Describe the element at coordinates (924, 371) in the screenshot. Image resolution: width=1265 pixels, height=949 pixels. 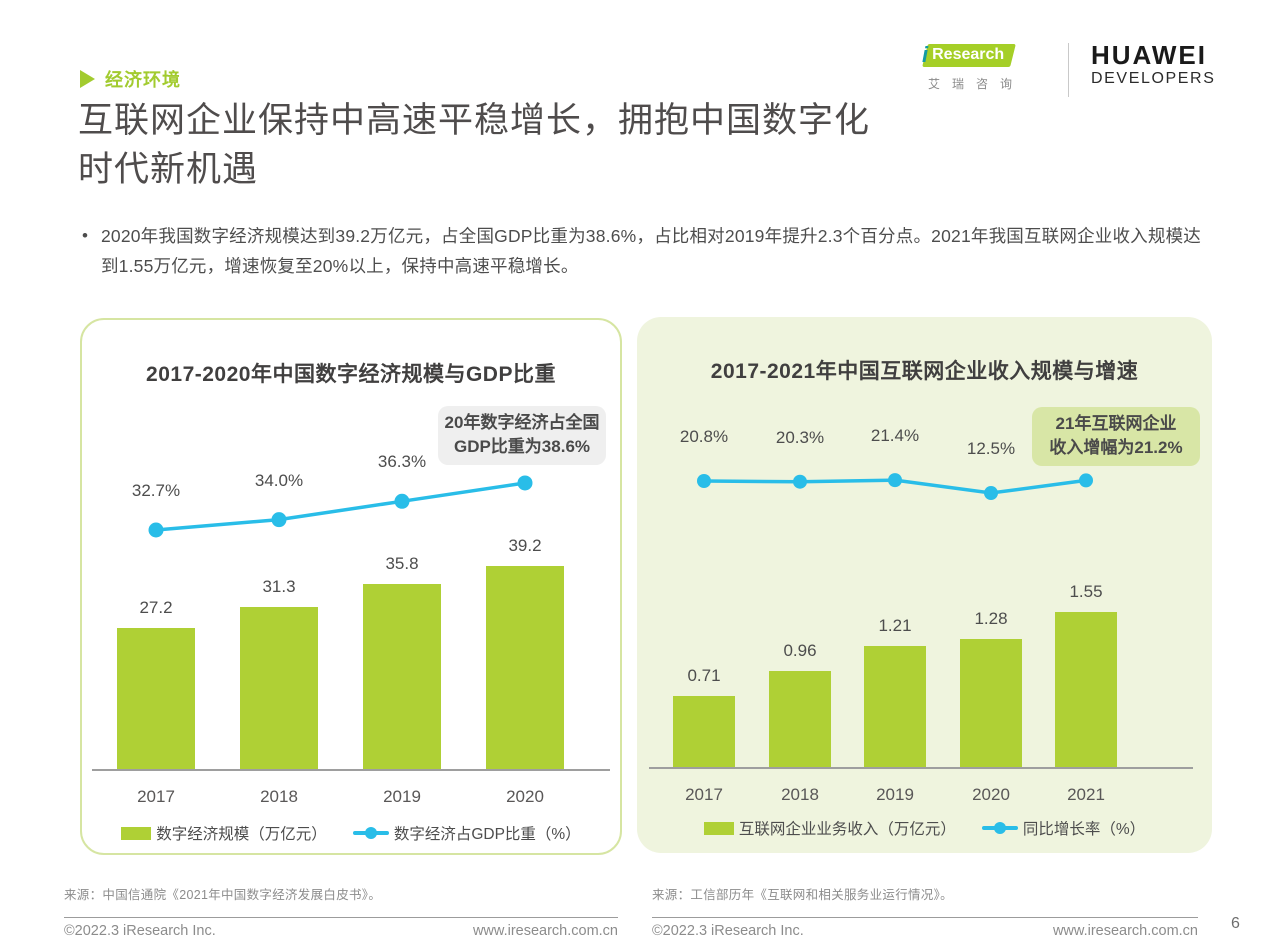
I see `chart-title-internet-revenue: 2017-2021年中国互联网企业收入规模与增速` at that location.